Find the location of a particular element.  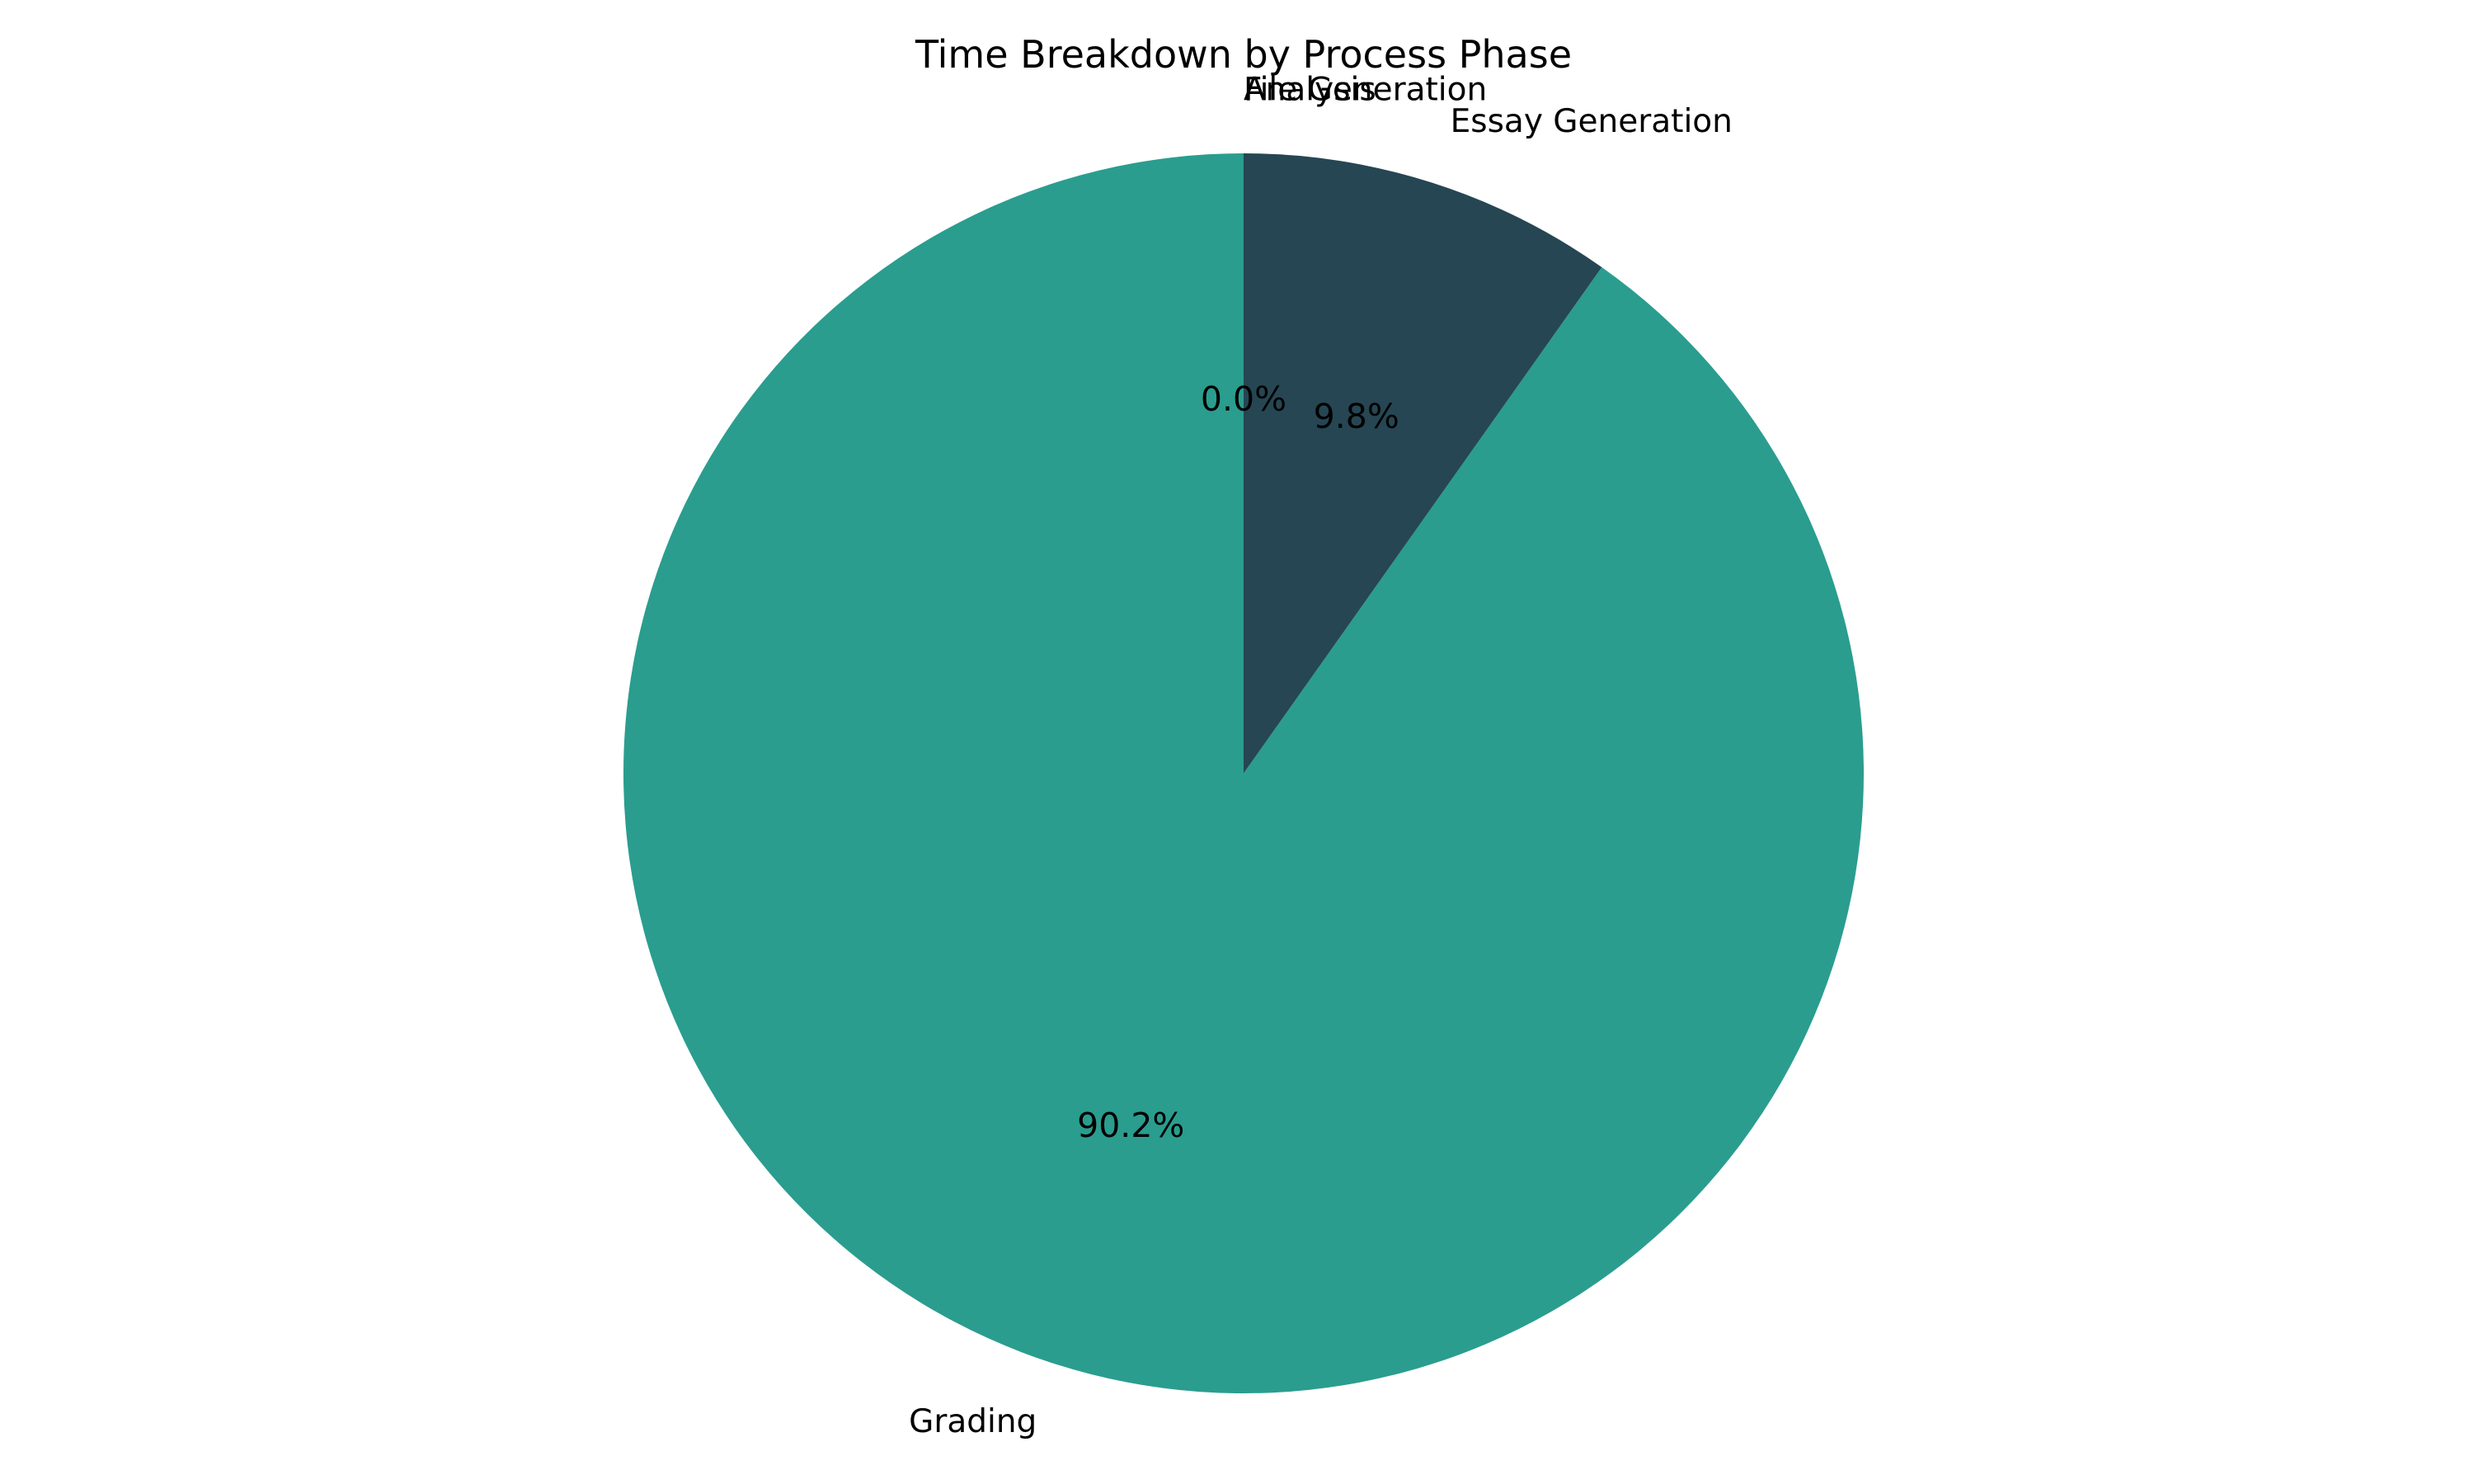

chart-title: Time Breakdown by Process Phase is located at coordinates (1243, 54).